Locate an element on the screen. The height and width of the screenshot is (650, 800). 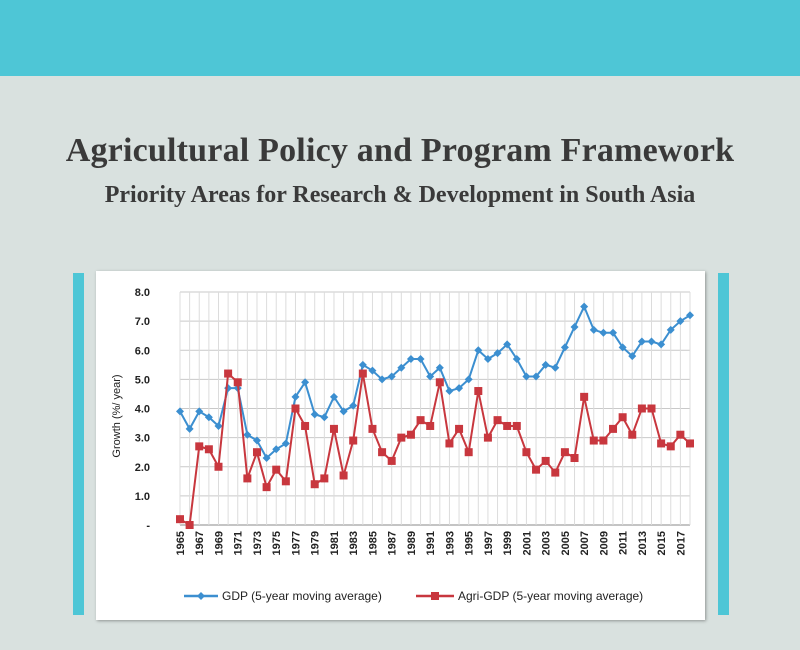
y-tick-label: 6.0 is located at coordinates (142, 351).